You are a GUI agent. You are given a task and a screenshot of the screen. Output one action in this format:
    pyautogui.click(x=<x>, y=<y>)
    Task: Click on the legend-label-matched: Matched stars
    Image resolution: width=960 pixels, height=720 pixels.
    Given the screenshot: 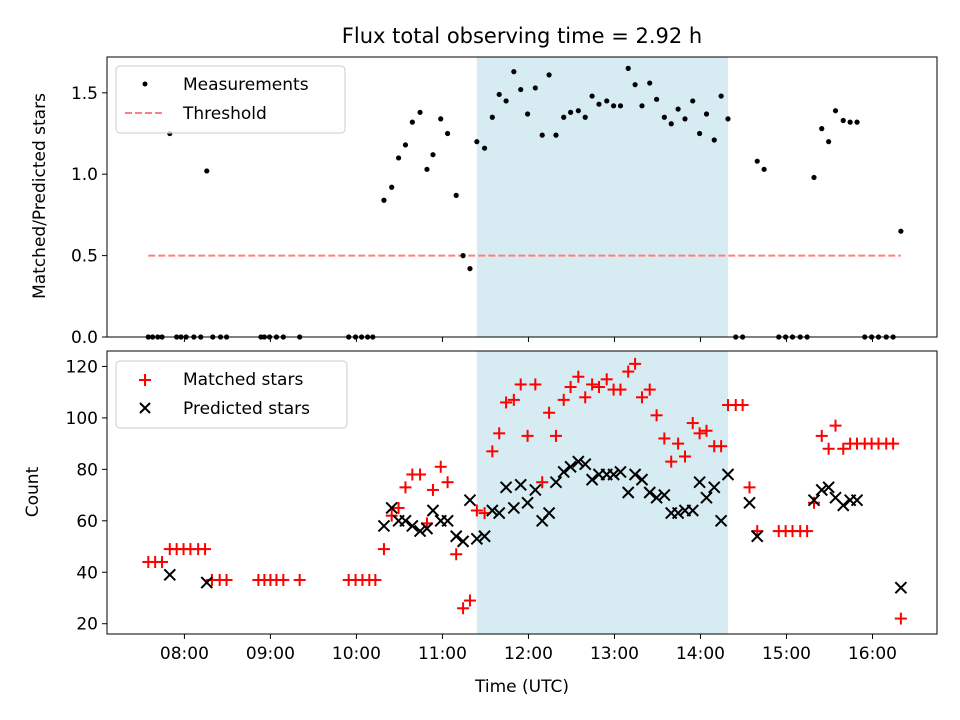 What is the action you would take?
    pyautogui.click(x=243, y=380)
    